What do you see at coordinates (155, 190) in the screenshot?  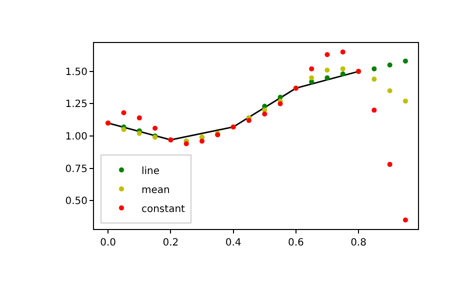 I see `legend-label: mean` at bounding box center [155, 190].